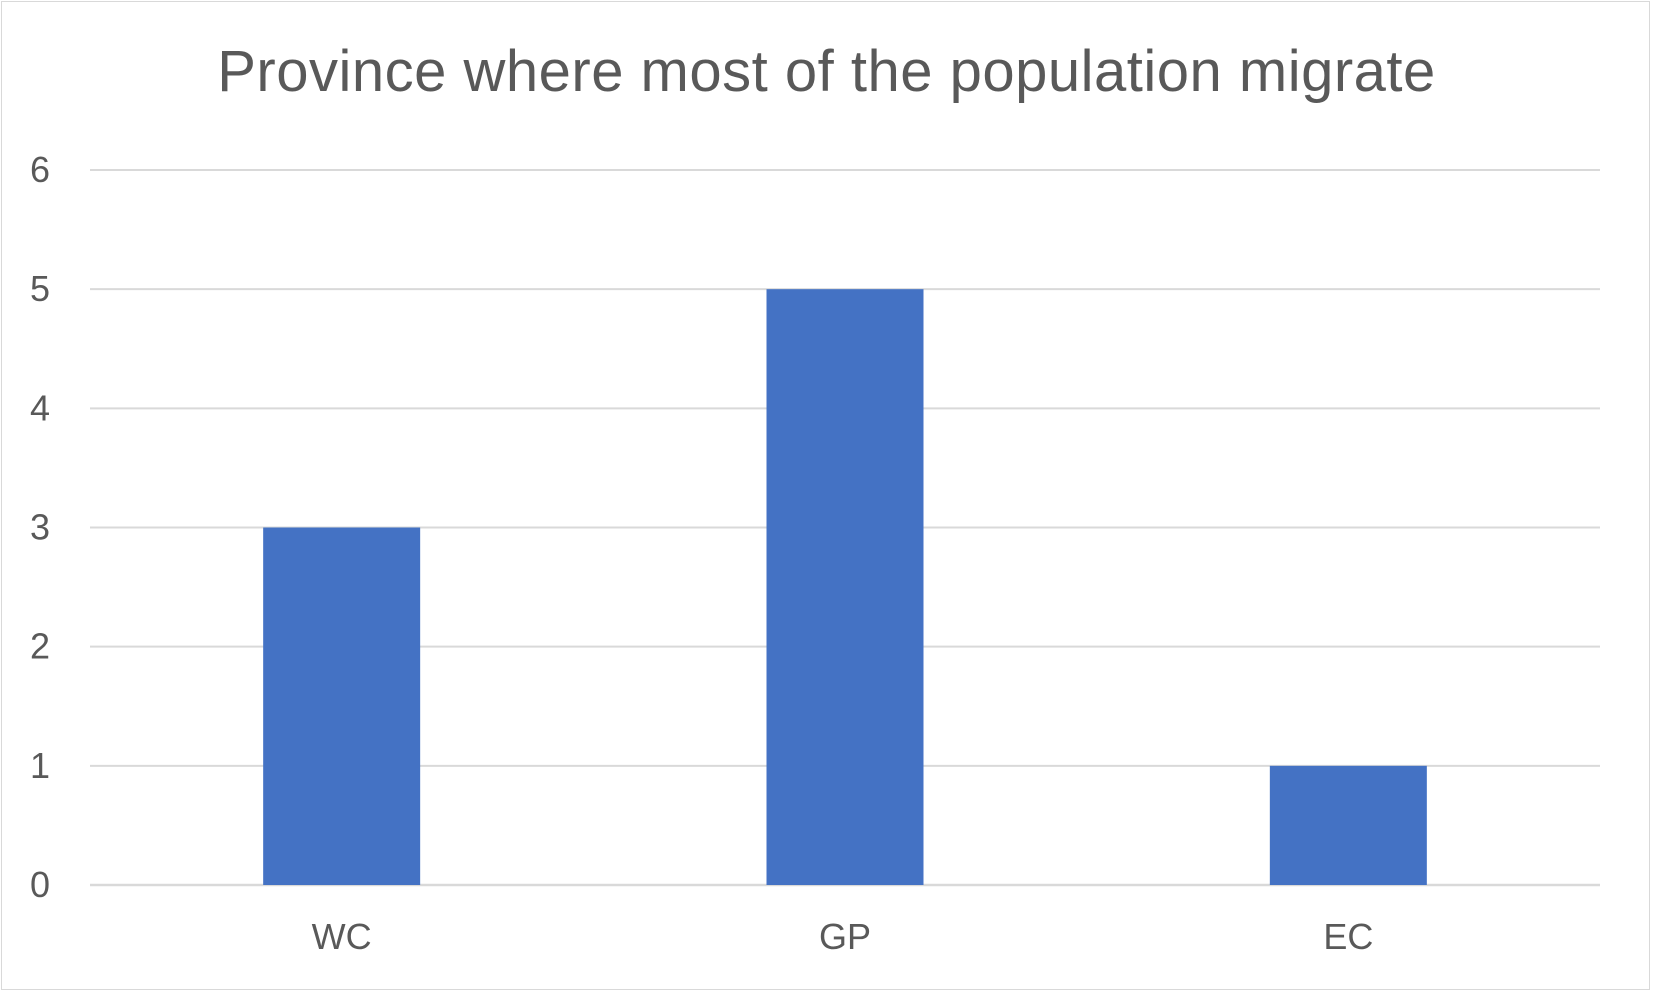  What do you see at coordinates (40, 169) in the screenshot?
I see `y-tick-label: 6` at bounding box center [40, 169].